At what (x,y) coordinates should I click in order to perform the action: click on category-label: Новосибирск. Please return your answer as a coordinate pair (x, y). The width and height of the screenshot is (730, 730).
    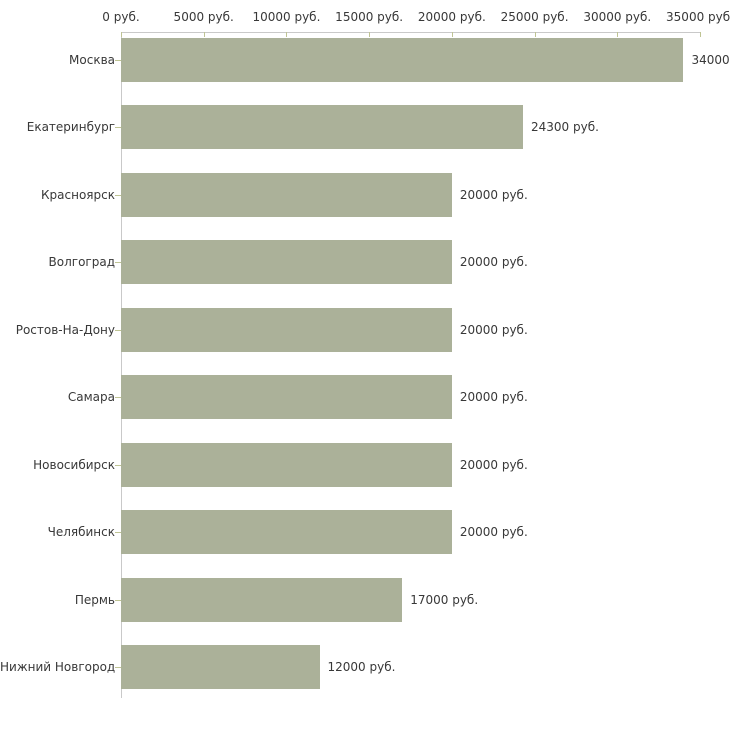
    Looking at the image, I should click on (74, 464).